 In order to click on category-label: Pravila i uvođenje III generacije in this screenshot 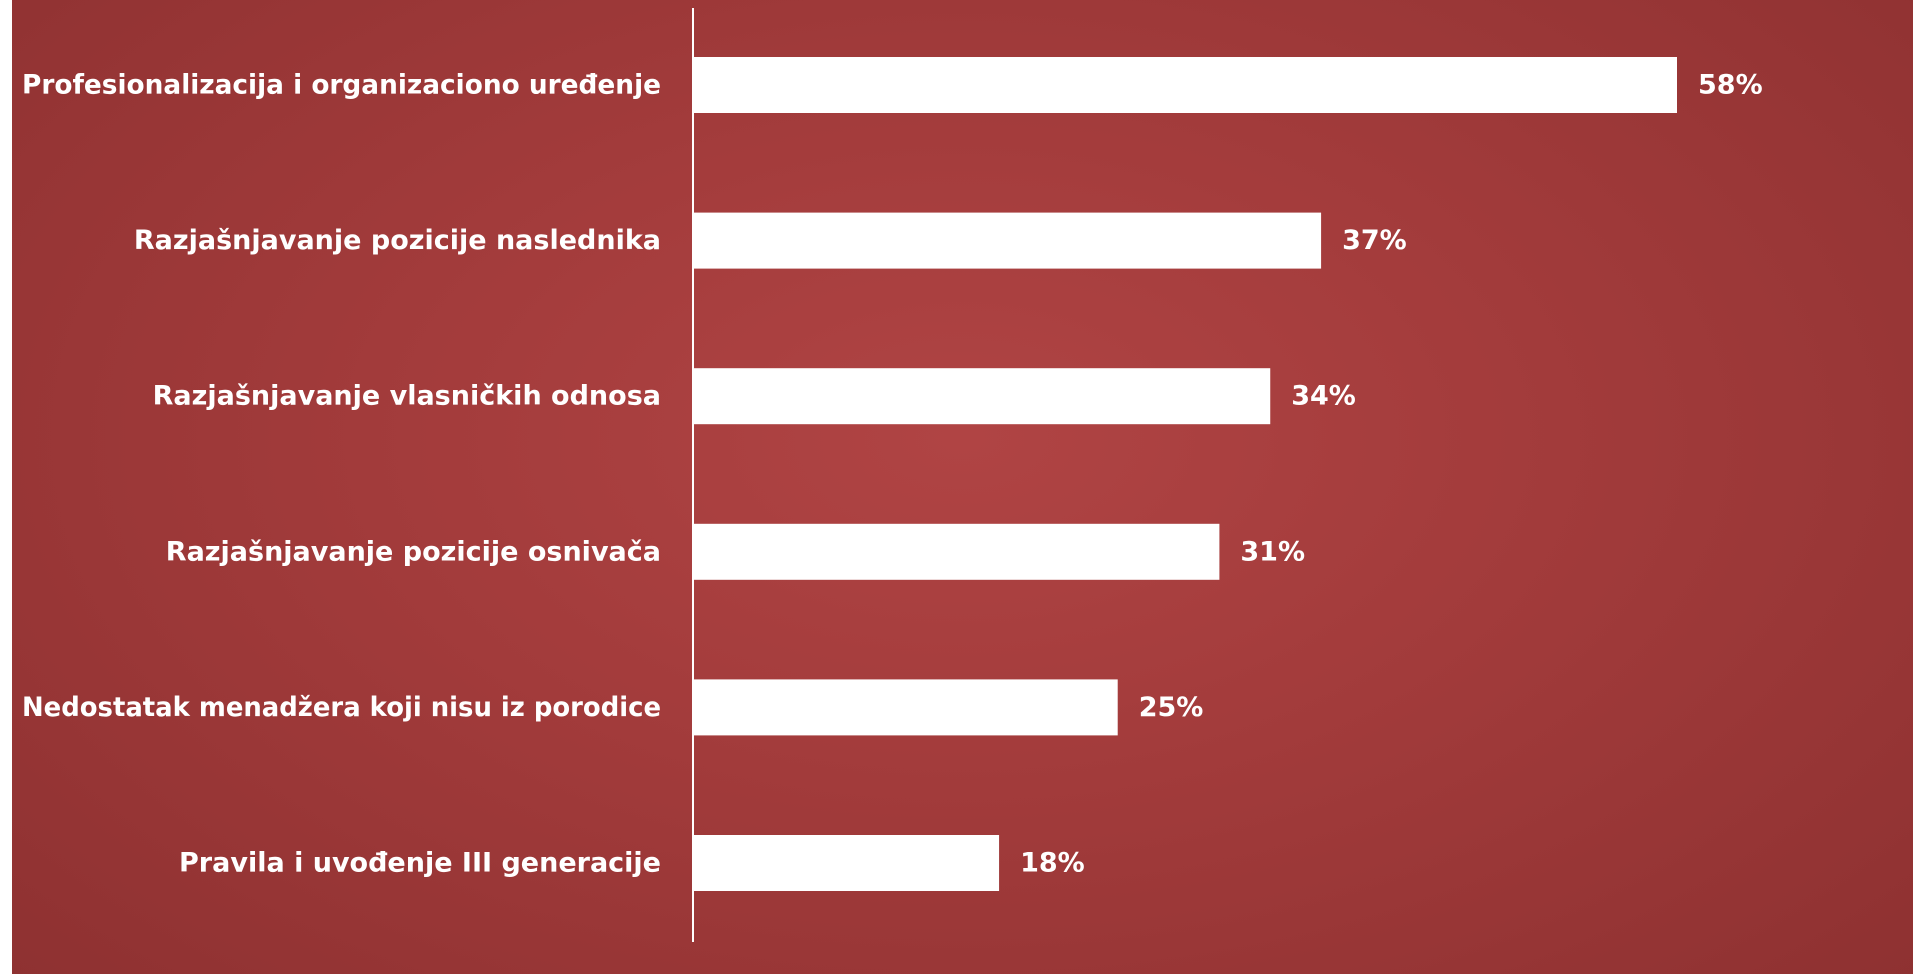, I will do `click(420, 863)`.